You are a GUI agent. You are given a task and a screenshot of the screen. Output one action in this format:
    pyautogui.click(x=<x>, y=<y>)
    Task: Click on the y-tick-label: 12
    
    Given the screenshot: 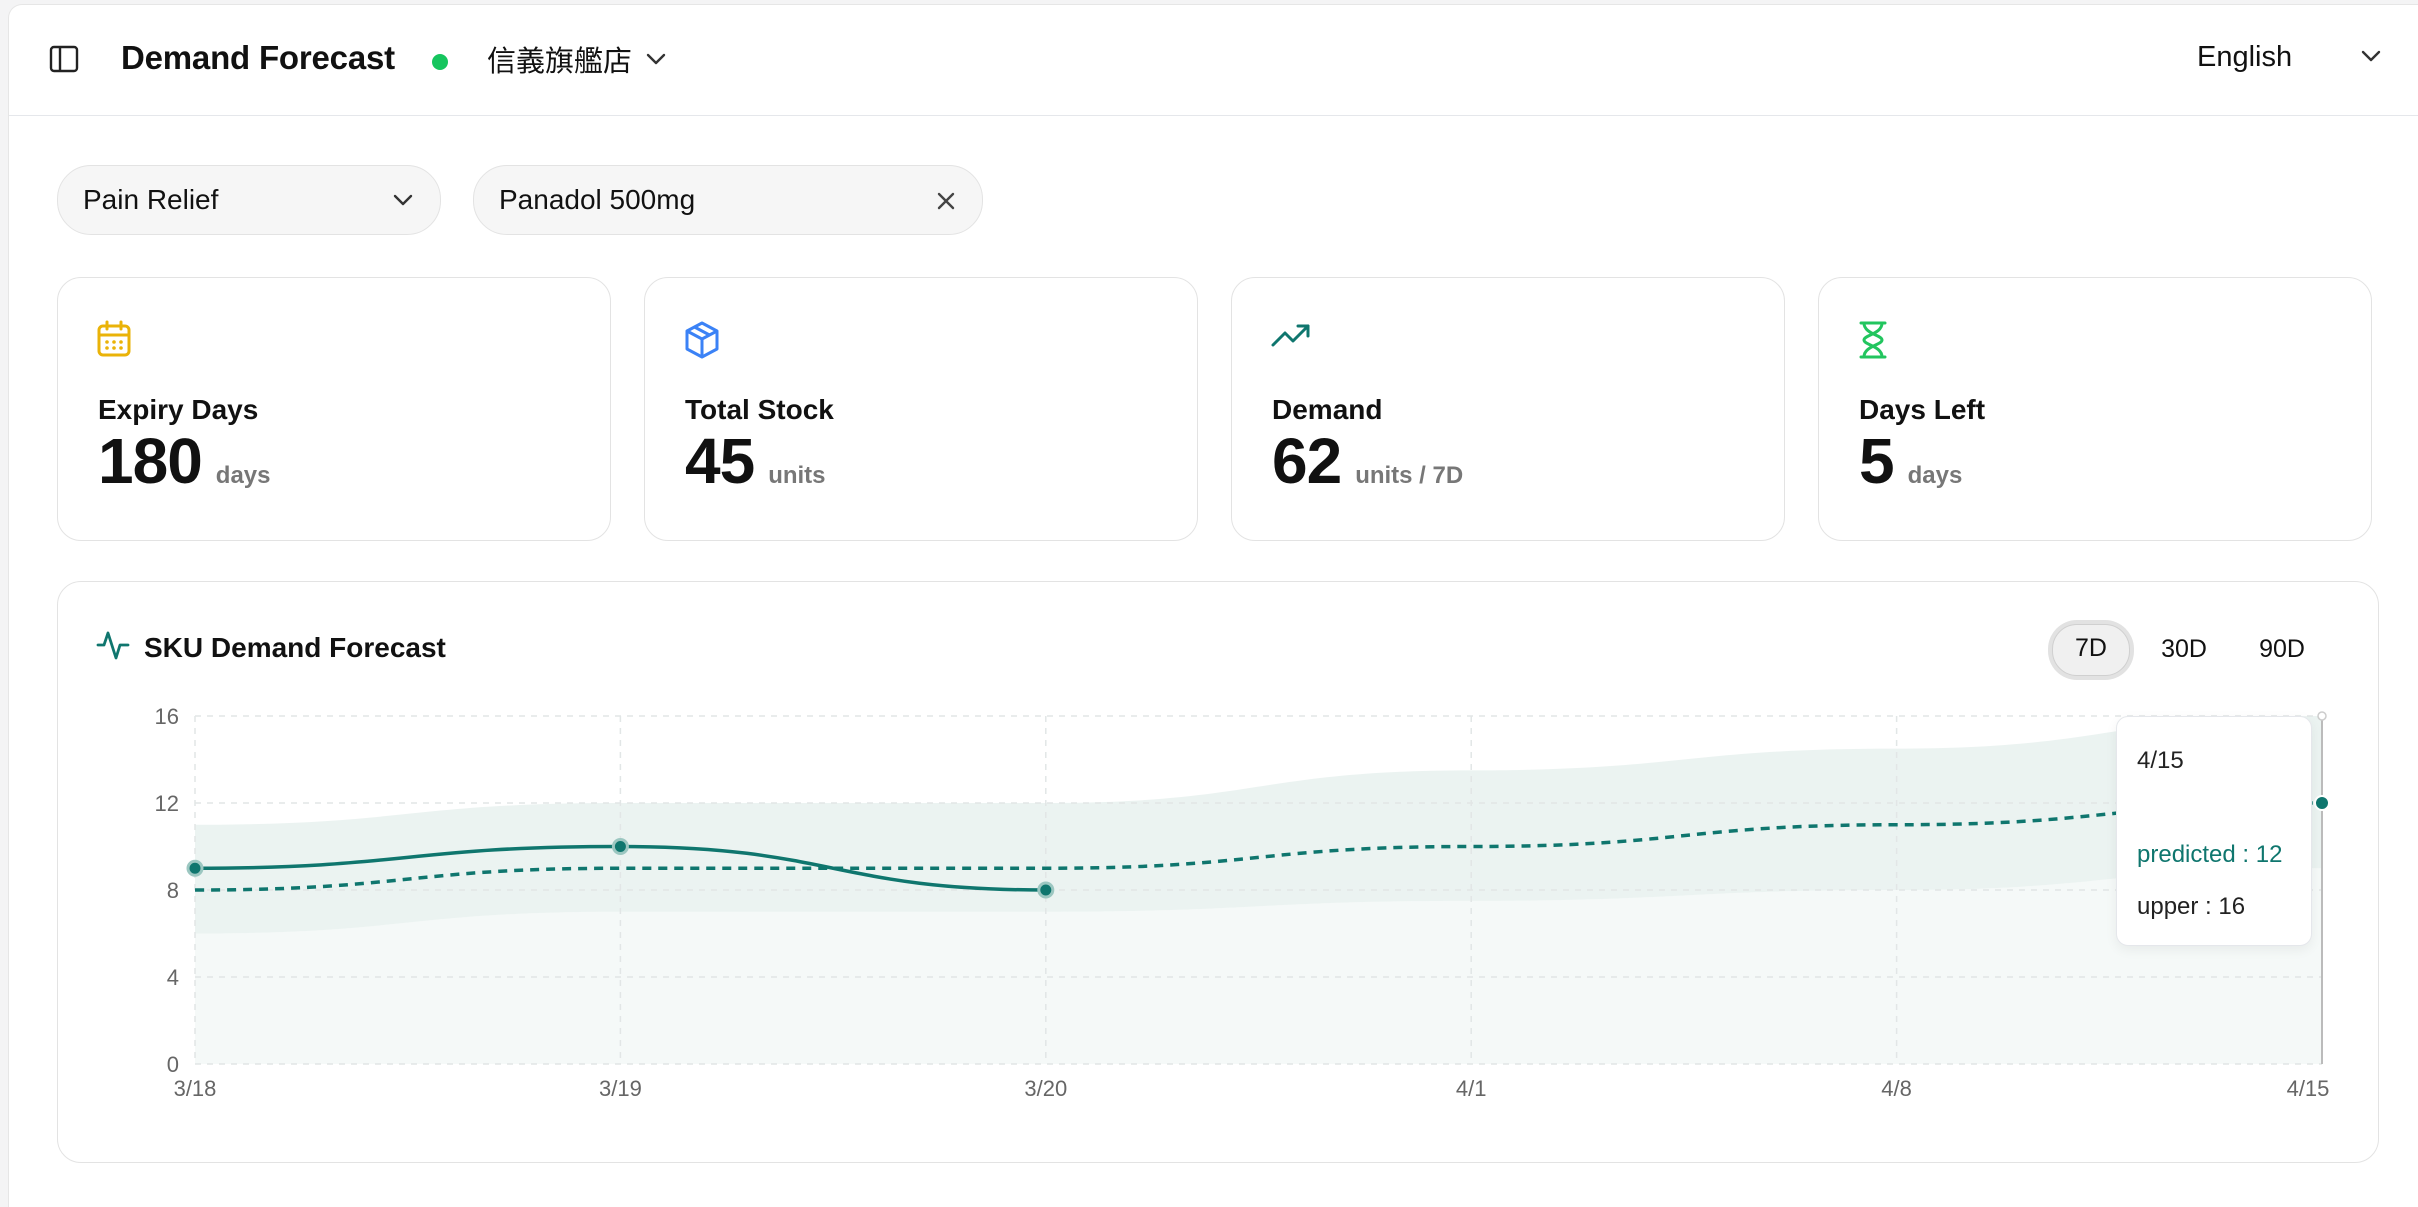 What is the action you would take?
    pyautogui.click(x=167, y=803)
    